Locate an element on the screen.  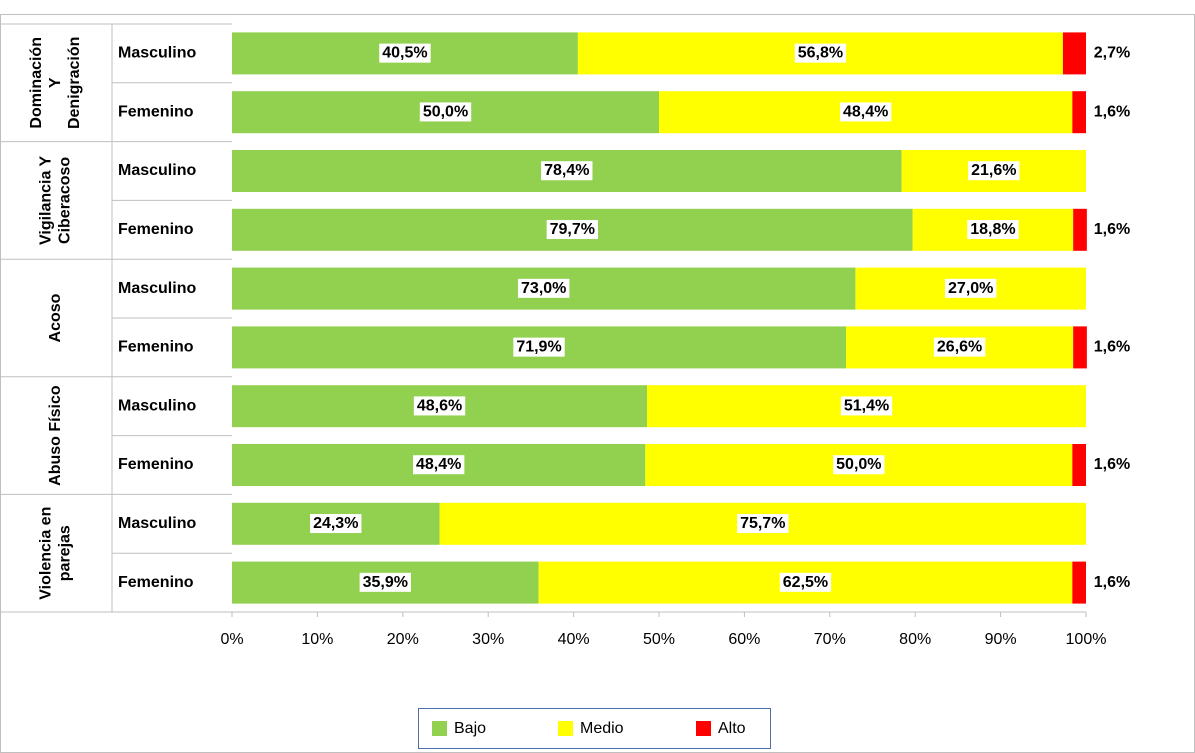
group-label-line: Denigración is located at coordinates (74, 83).